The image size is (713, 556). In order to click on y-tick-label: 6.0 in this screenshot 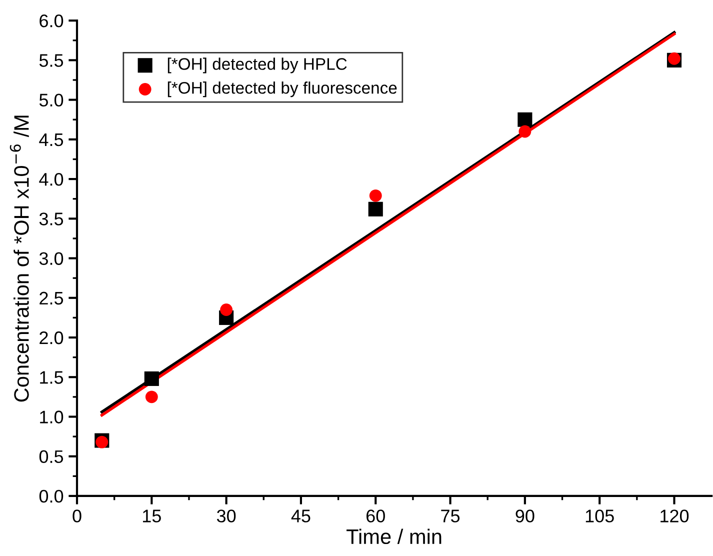, I will do `click(52, 21)`.